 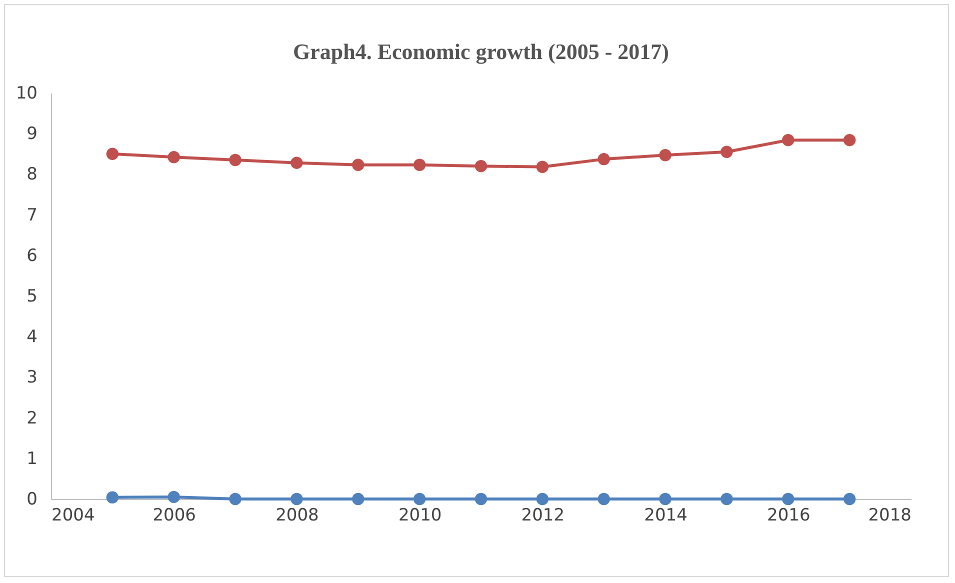 I want to click on y-tick-label: 4, so click(x=32, y=337).